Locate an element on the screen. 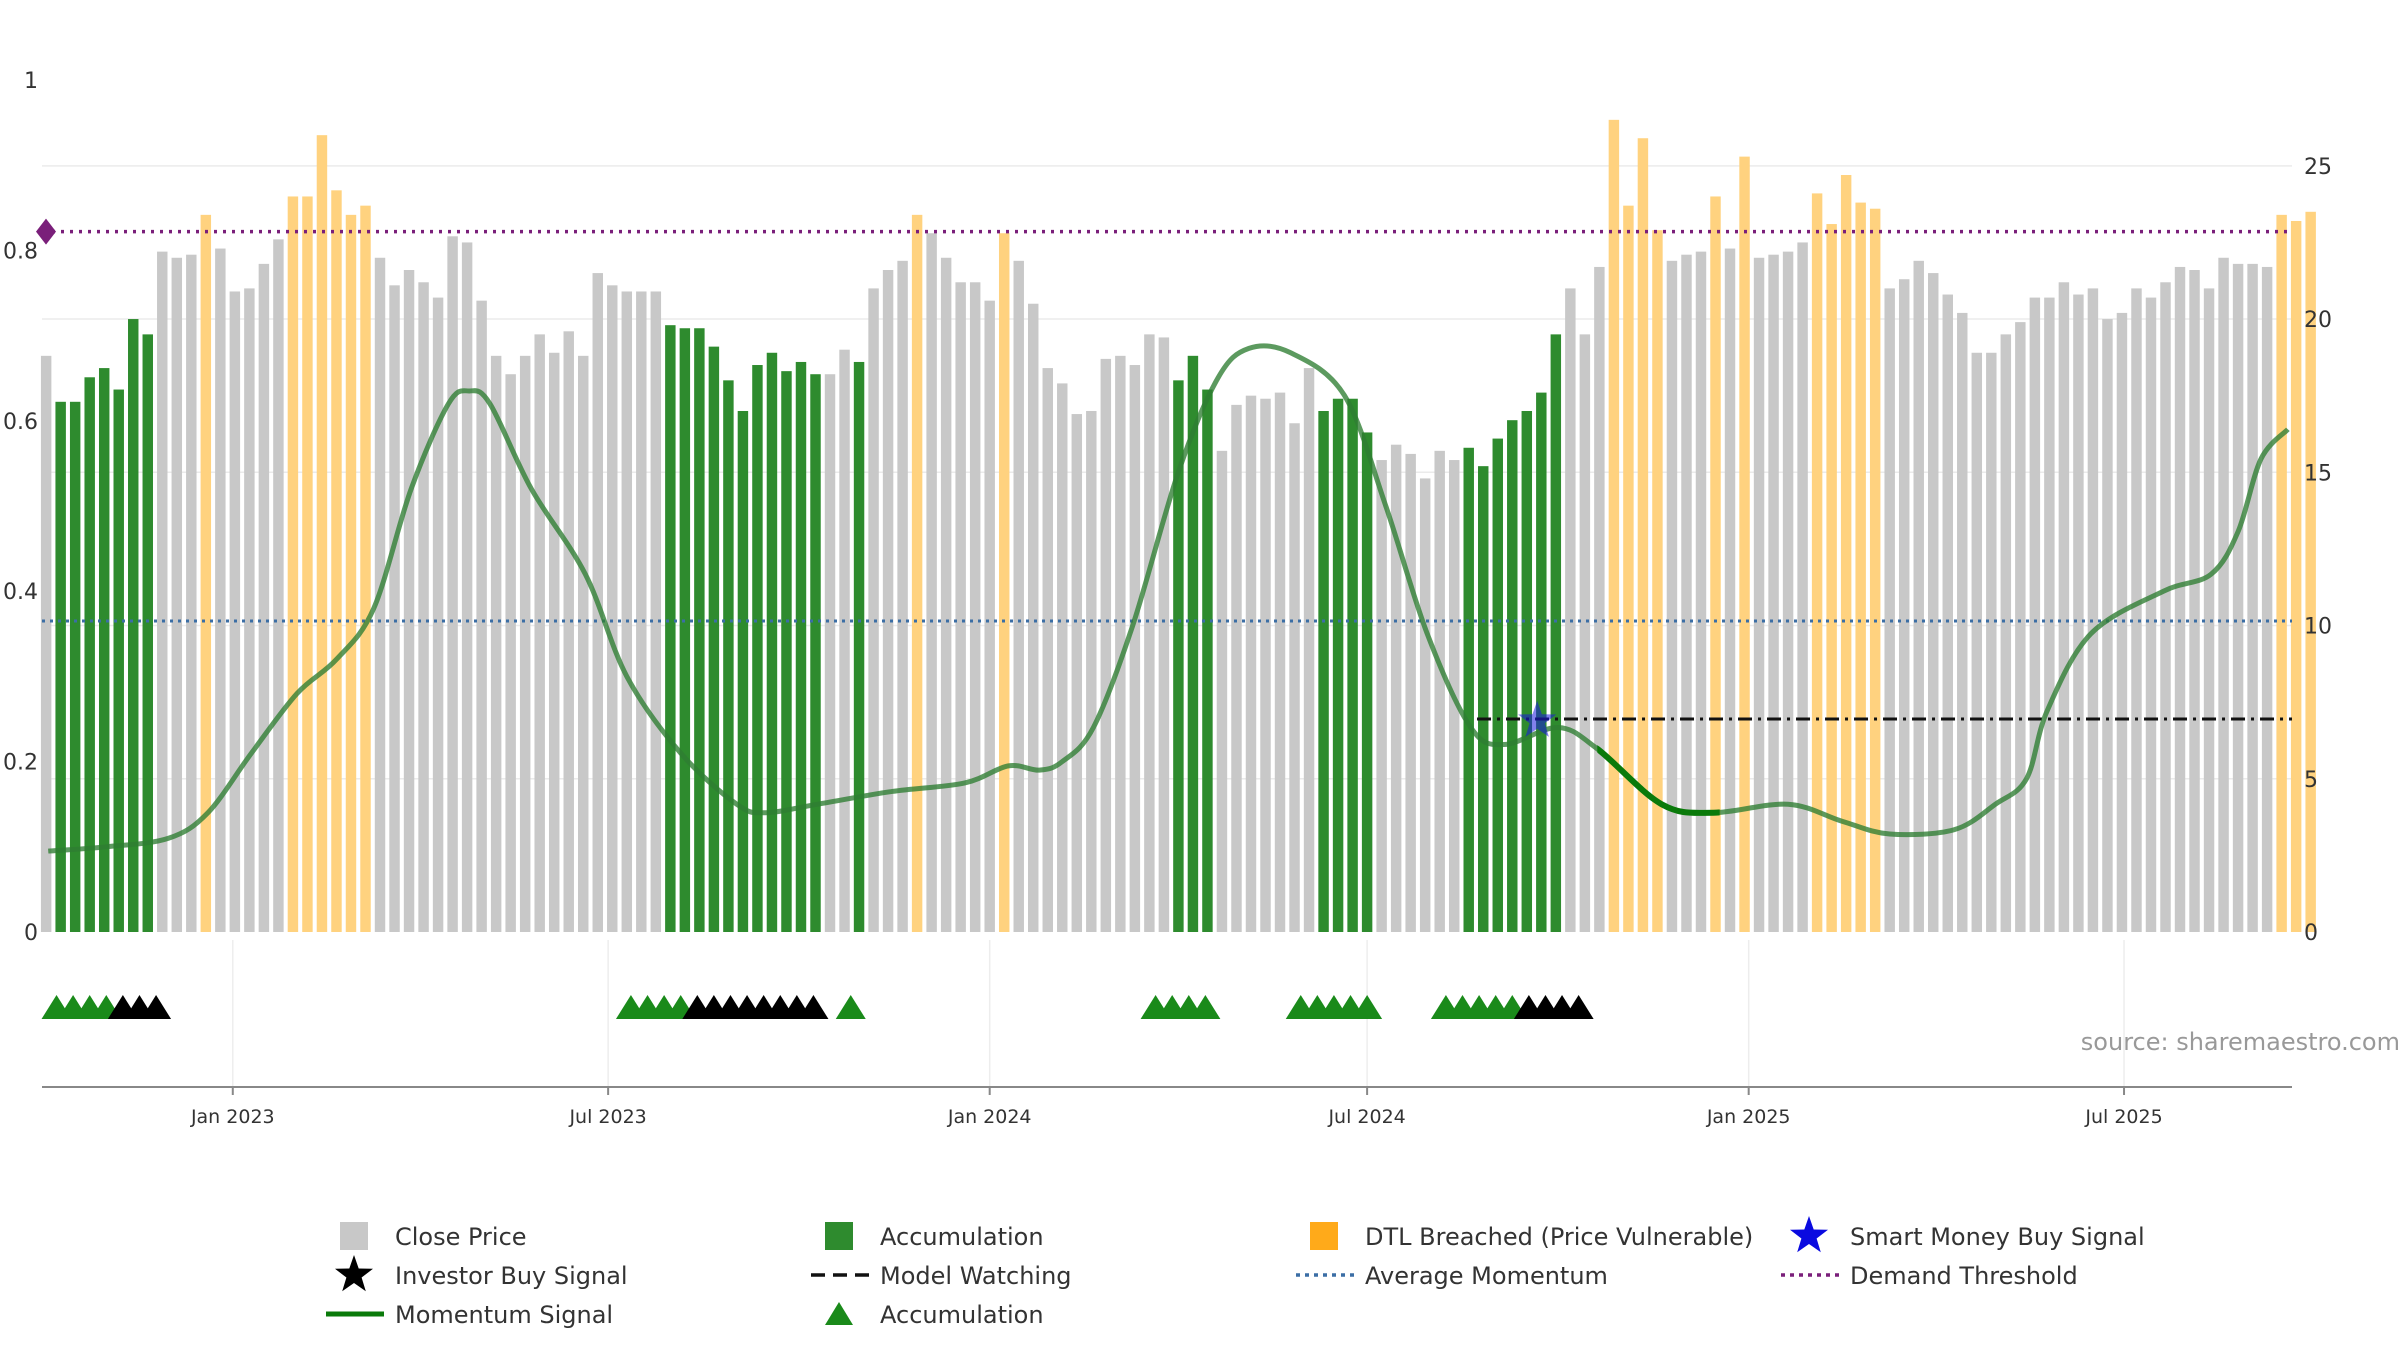 Image resolution: width=2400 pixels, height=1350 pixels. legend-label: Demand Threshold is located at coordinates (1964, 1276).